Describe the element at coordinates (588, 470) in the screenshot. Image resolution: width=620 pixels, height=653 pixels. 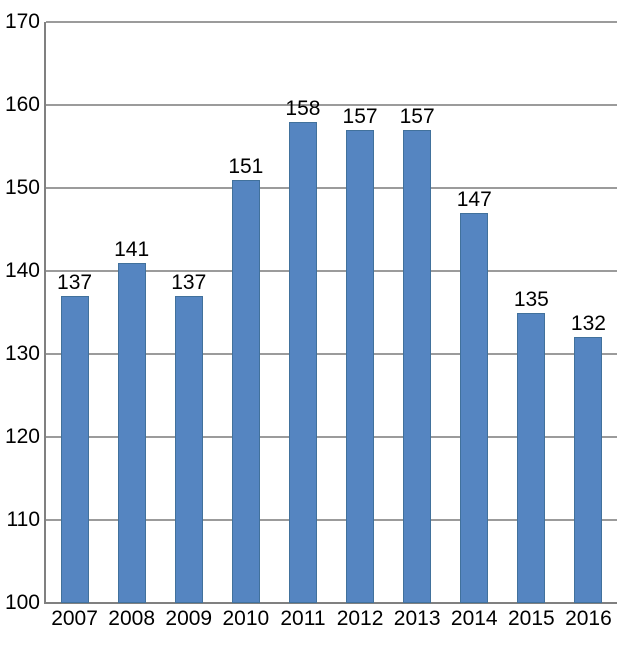
I see `bar-2016` at that location.